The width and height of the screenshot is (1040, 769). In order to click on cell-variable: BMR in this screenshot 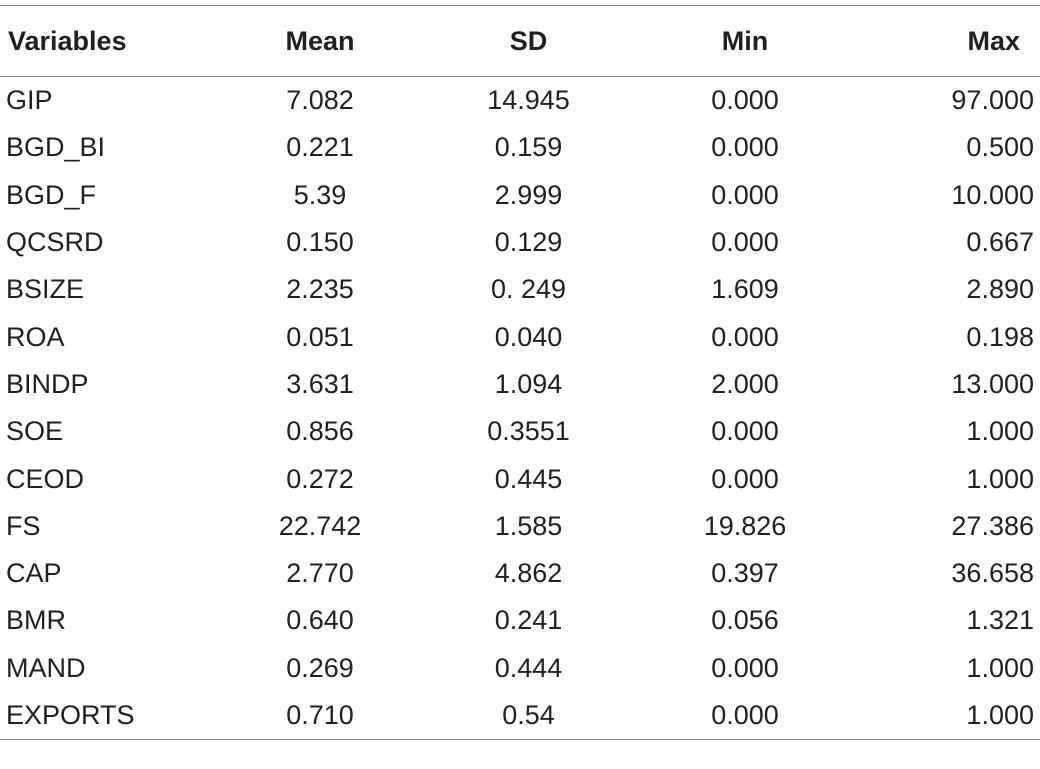, I will do `click(36, 620)`.